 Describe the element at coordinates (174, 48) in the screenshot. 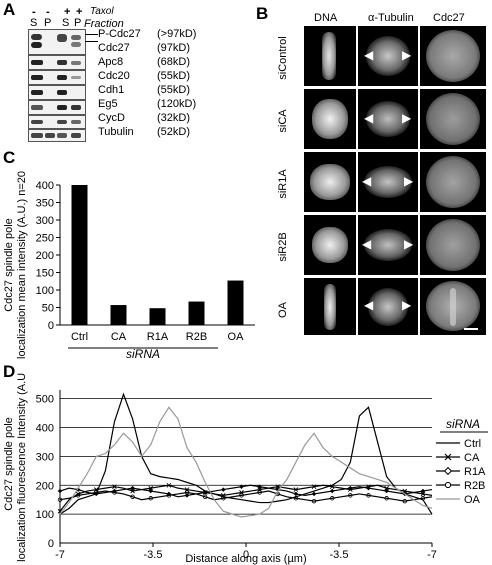

I see `blot-size: (97kD)` at that location.